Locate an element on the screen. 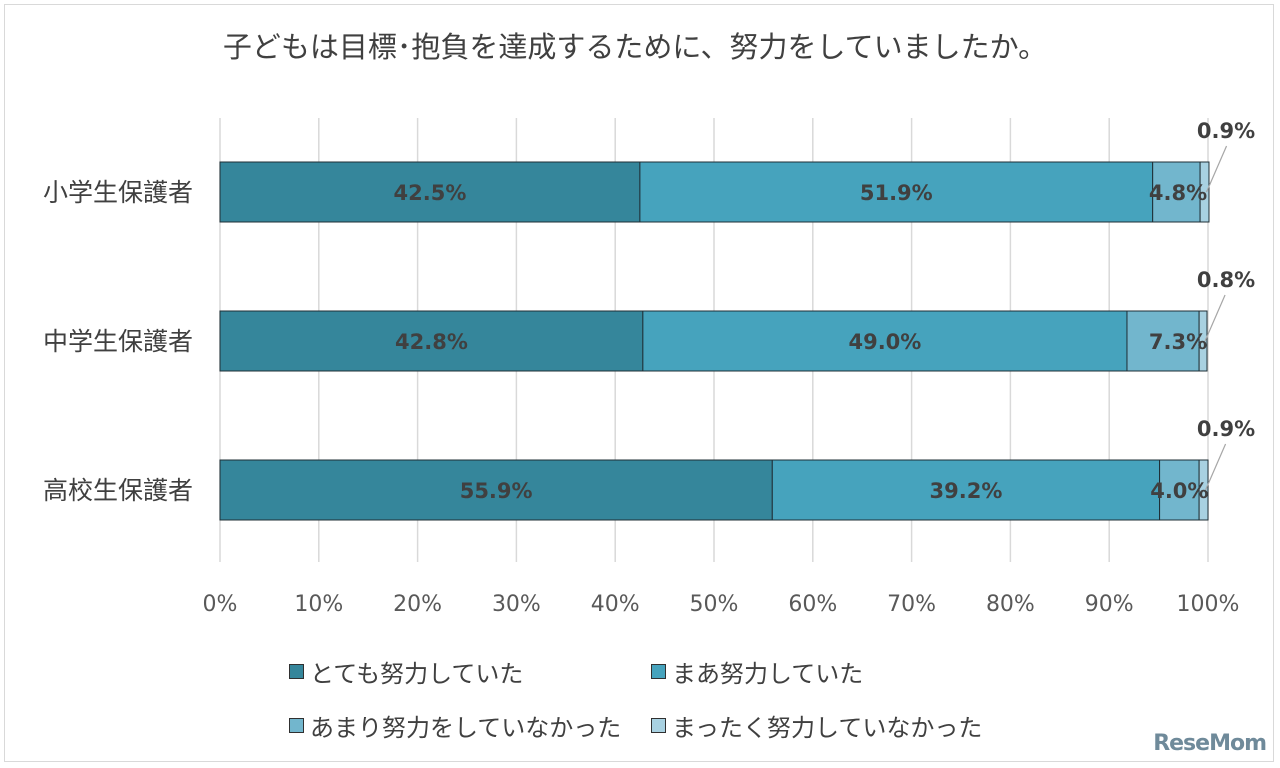 This screenshot has width=1280, height=768. data-label: 42.5% is located at coordinates (430, 193).